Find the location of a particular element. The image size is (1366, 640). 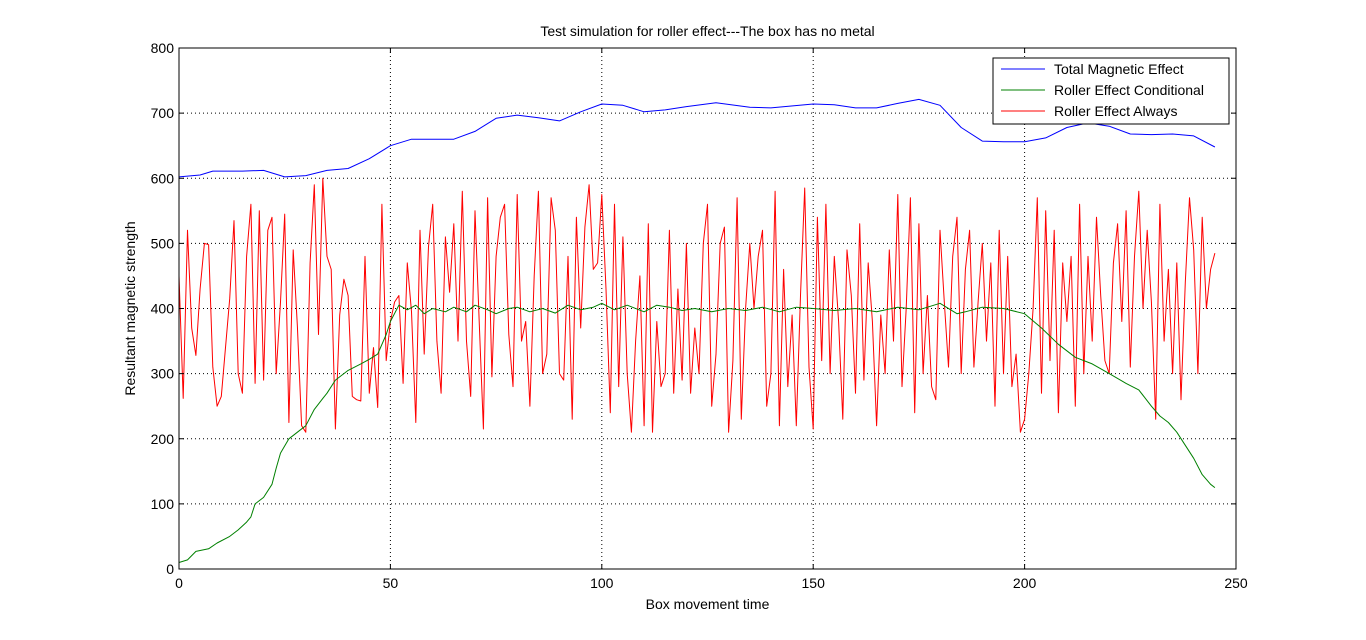

x-axis-title: Box movement time is located at coordinates (708, 604).